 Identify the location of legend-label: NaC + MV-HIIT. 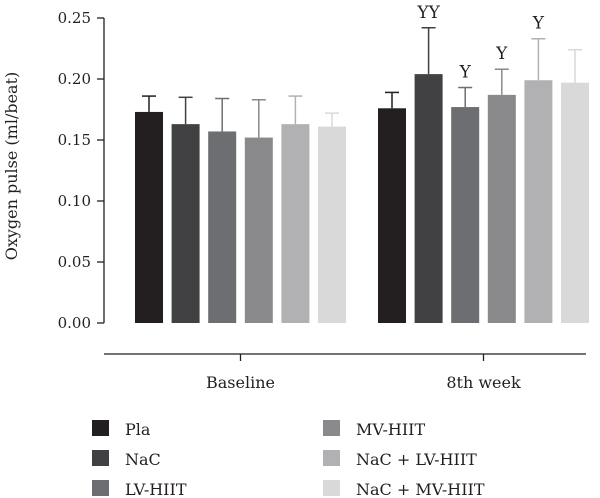
(420, 489).